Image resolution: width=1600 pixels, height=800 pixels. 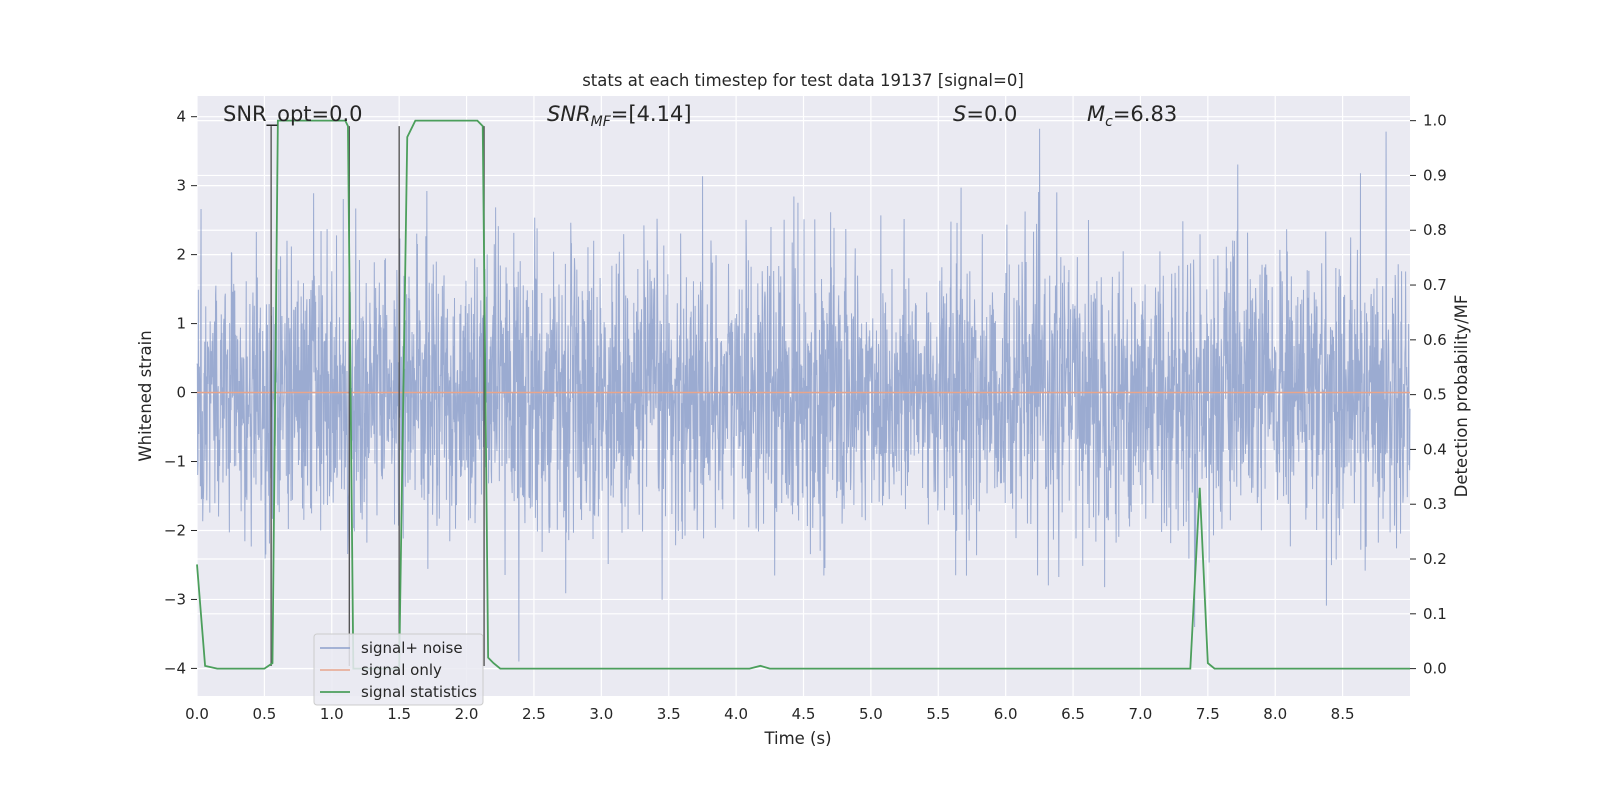 I want to click on annotation-snr-mf: SNRMF=[4.14], so click(x=619, y=116).